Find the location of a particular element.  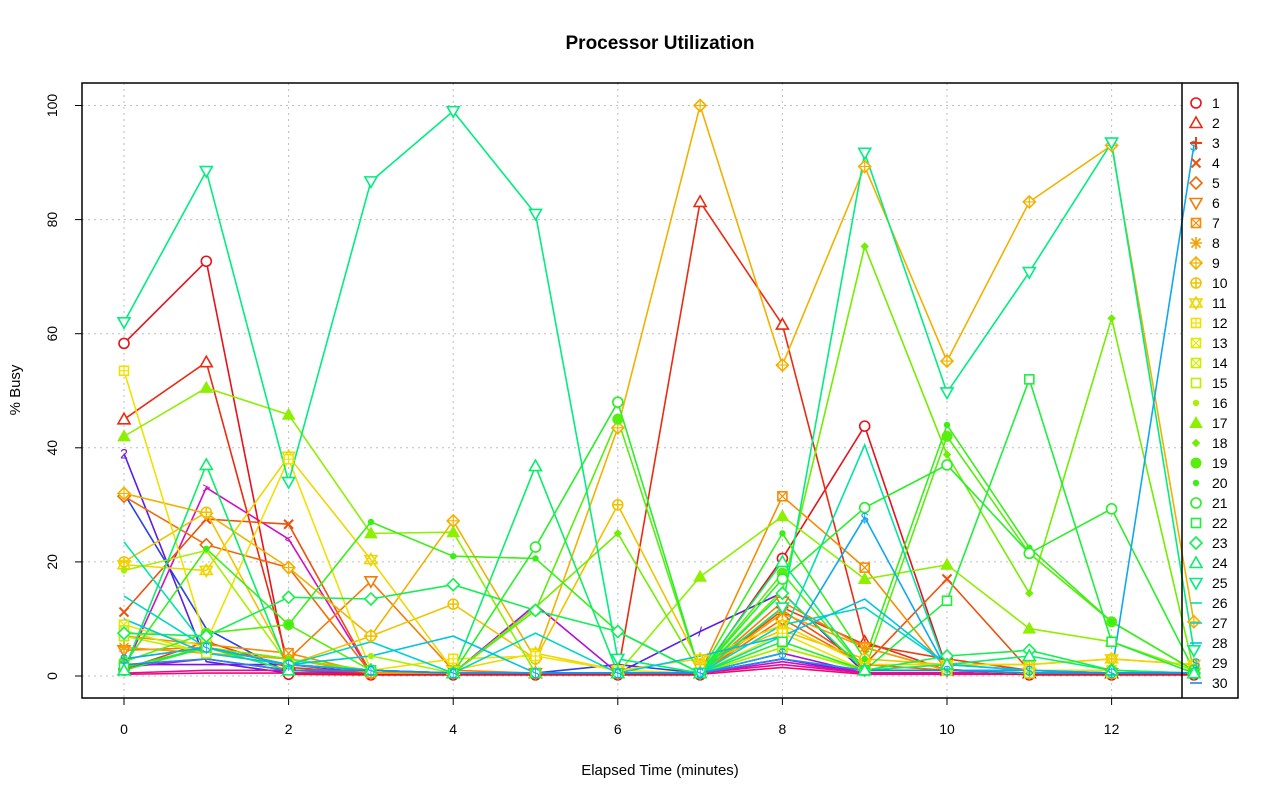

point-s17-x0 is located at coordinates (124, 435).